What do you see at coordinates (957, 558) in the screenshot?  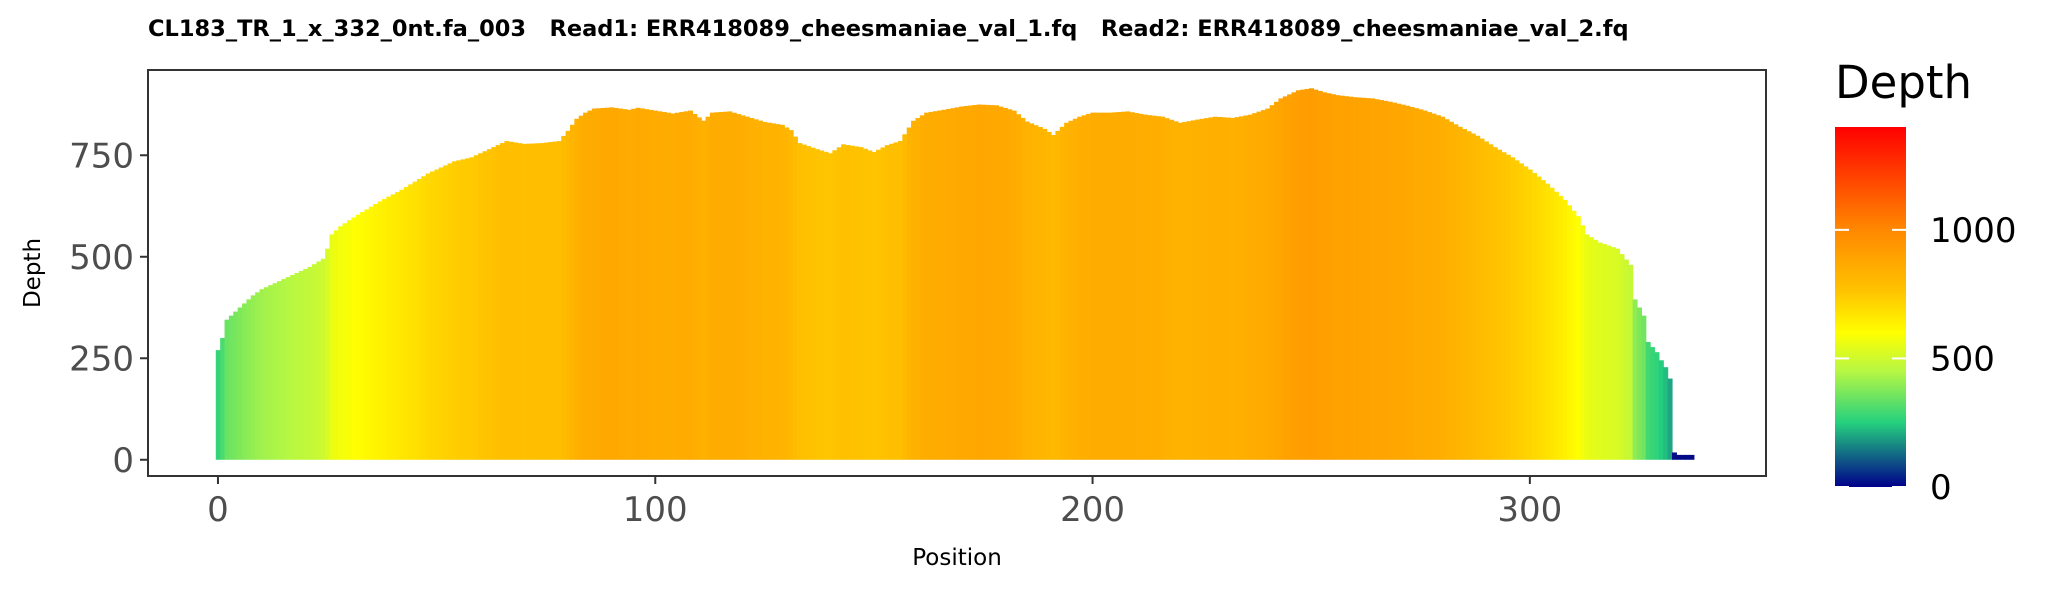 I see `x-axis-title: Position` at bounding box center [957, 558].